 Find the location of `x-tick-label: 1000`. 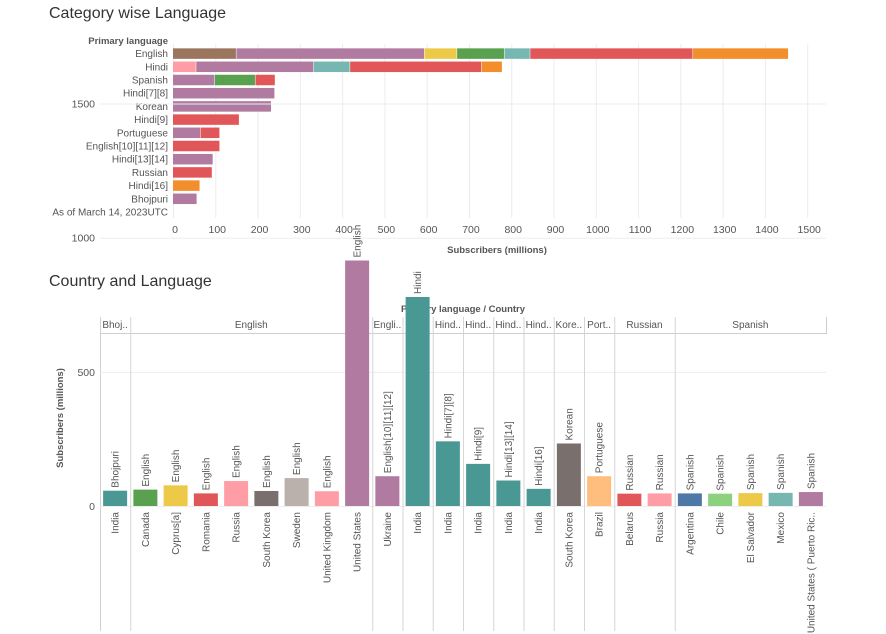

x-tick-label: 1000 is located at coordinates (598, 230).